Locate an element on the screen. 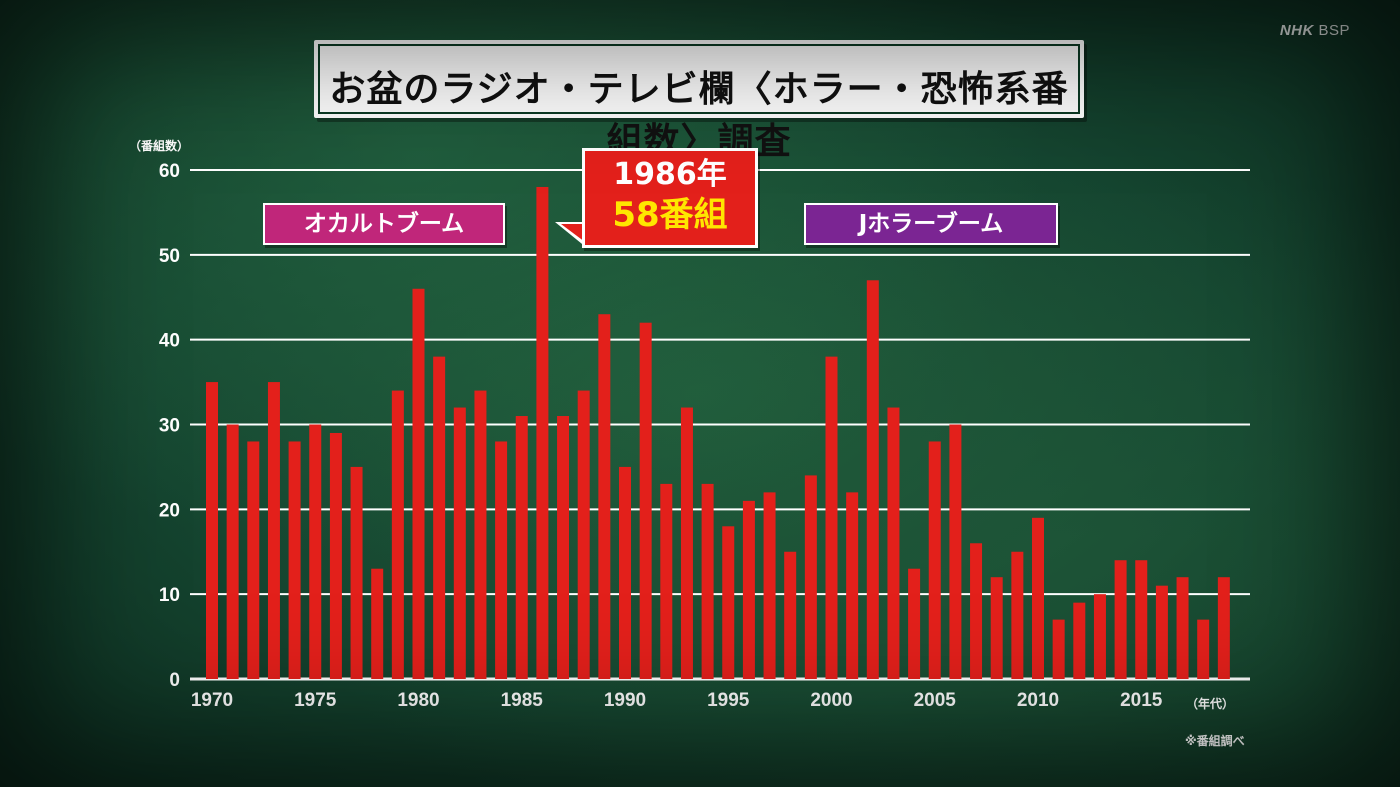 This screenshot has width=1400, height=787. bar-2014 is located at coordinates (1120, 619).